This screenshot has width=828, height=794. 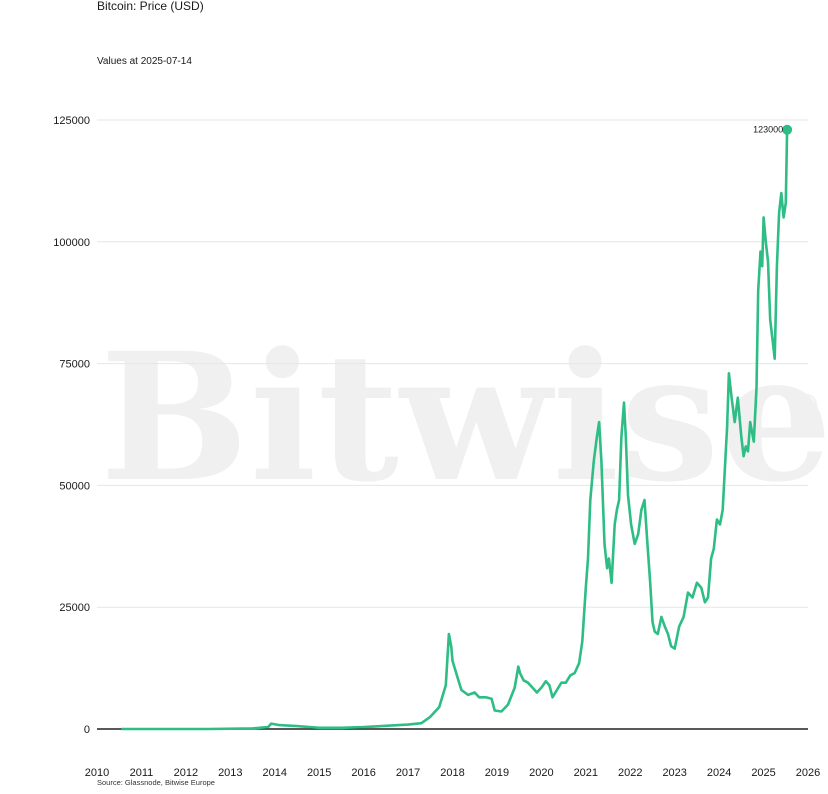 What do you see at coordinates (787, 129) in the screenshot?
I see `last-value-marker` at bounding box center [787, 129].